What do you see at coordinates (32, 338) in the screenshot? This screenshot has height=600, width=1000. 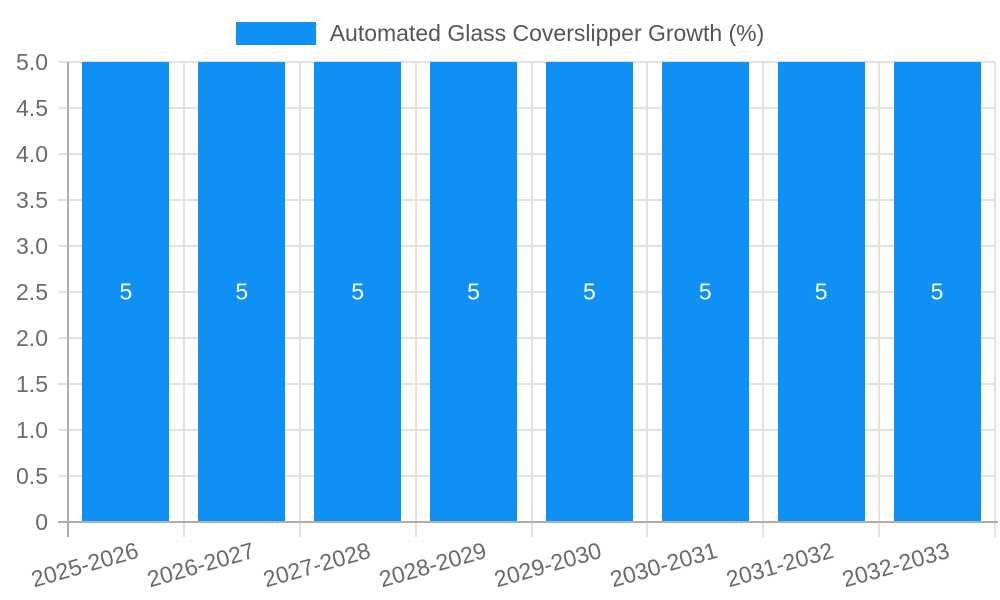 I see `y-tick-label: 2.0` at bounding box center [32, 338].